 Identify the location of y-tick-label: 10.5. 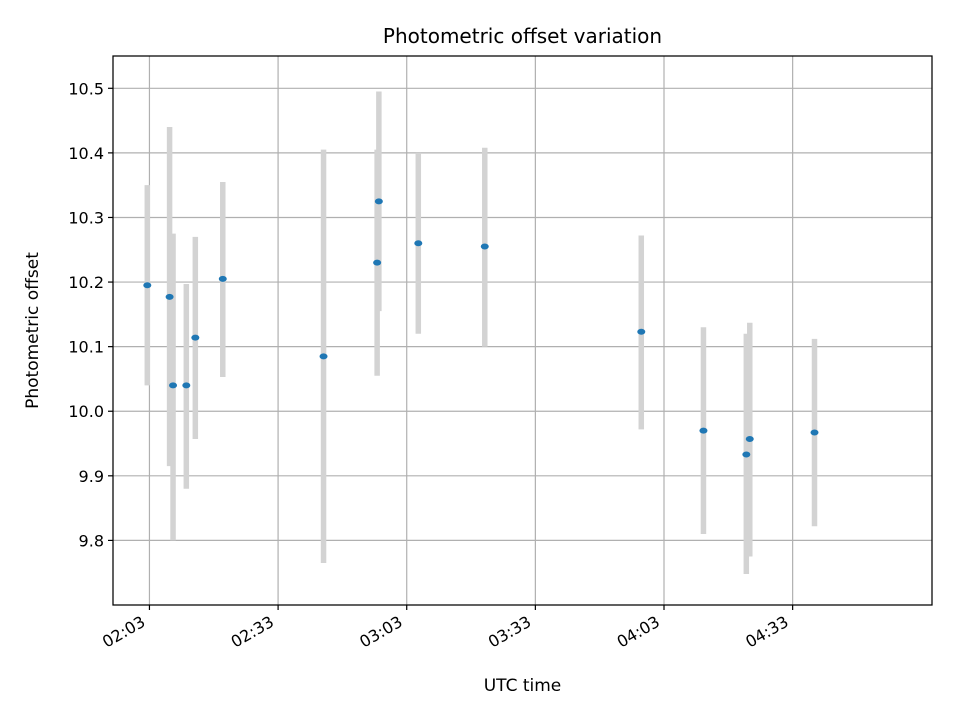
(86, 88).